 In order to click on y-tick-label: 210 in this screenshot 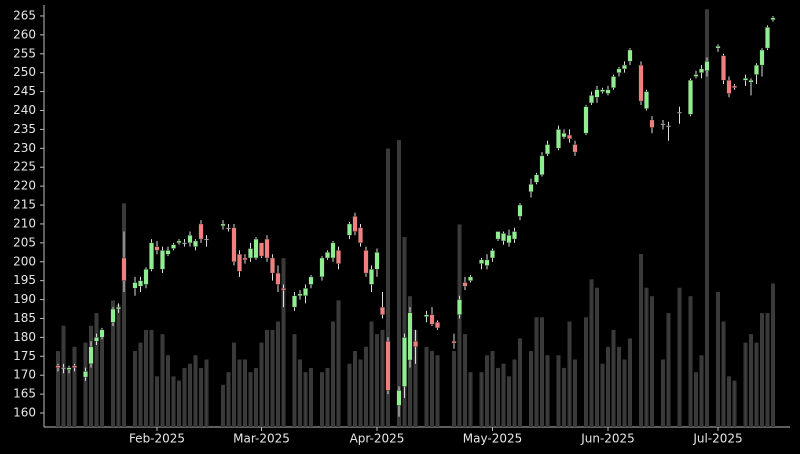, I will do `click(24, 223)`.